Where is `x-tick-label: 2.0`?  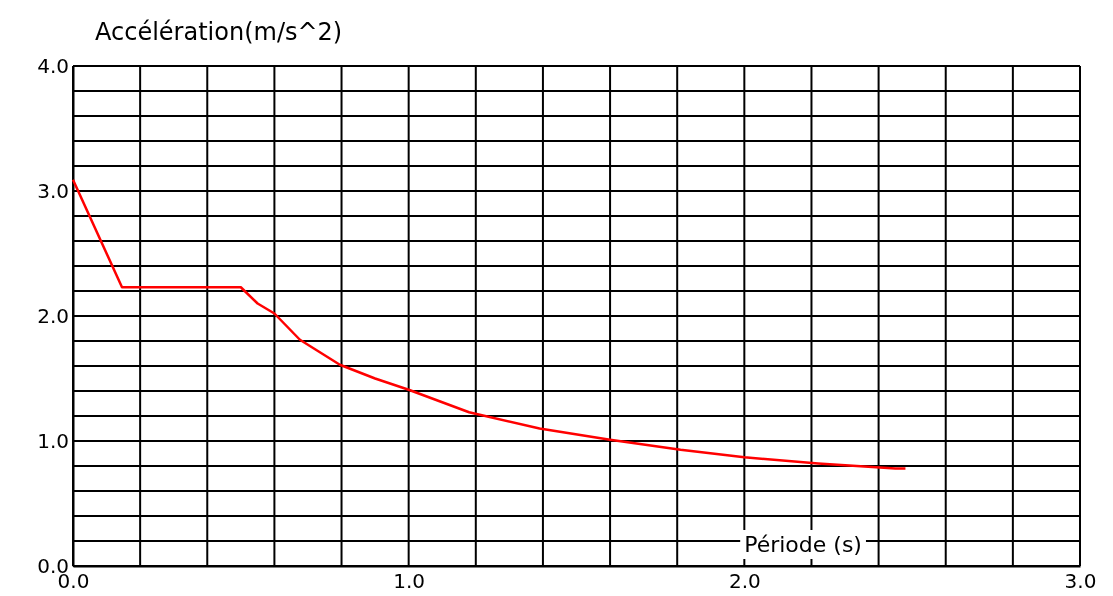 x-tick-label: 2.0 is located at coordinates (744, 581).